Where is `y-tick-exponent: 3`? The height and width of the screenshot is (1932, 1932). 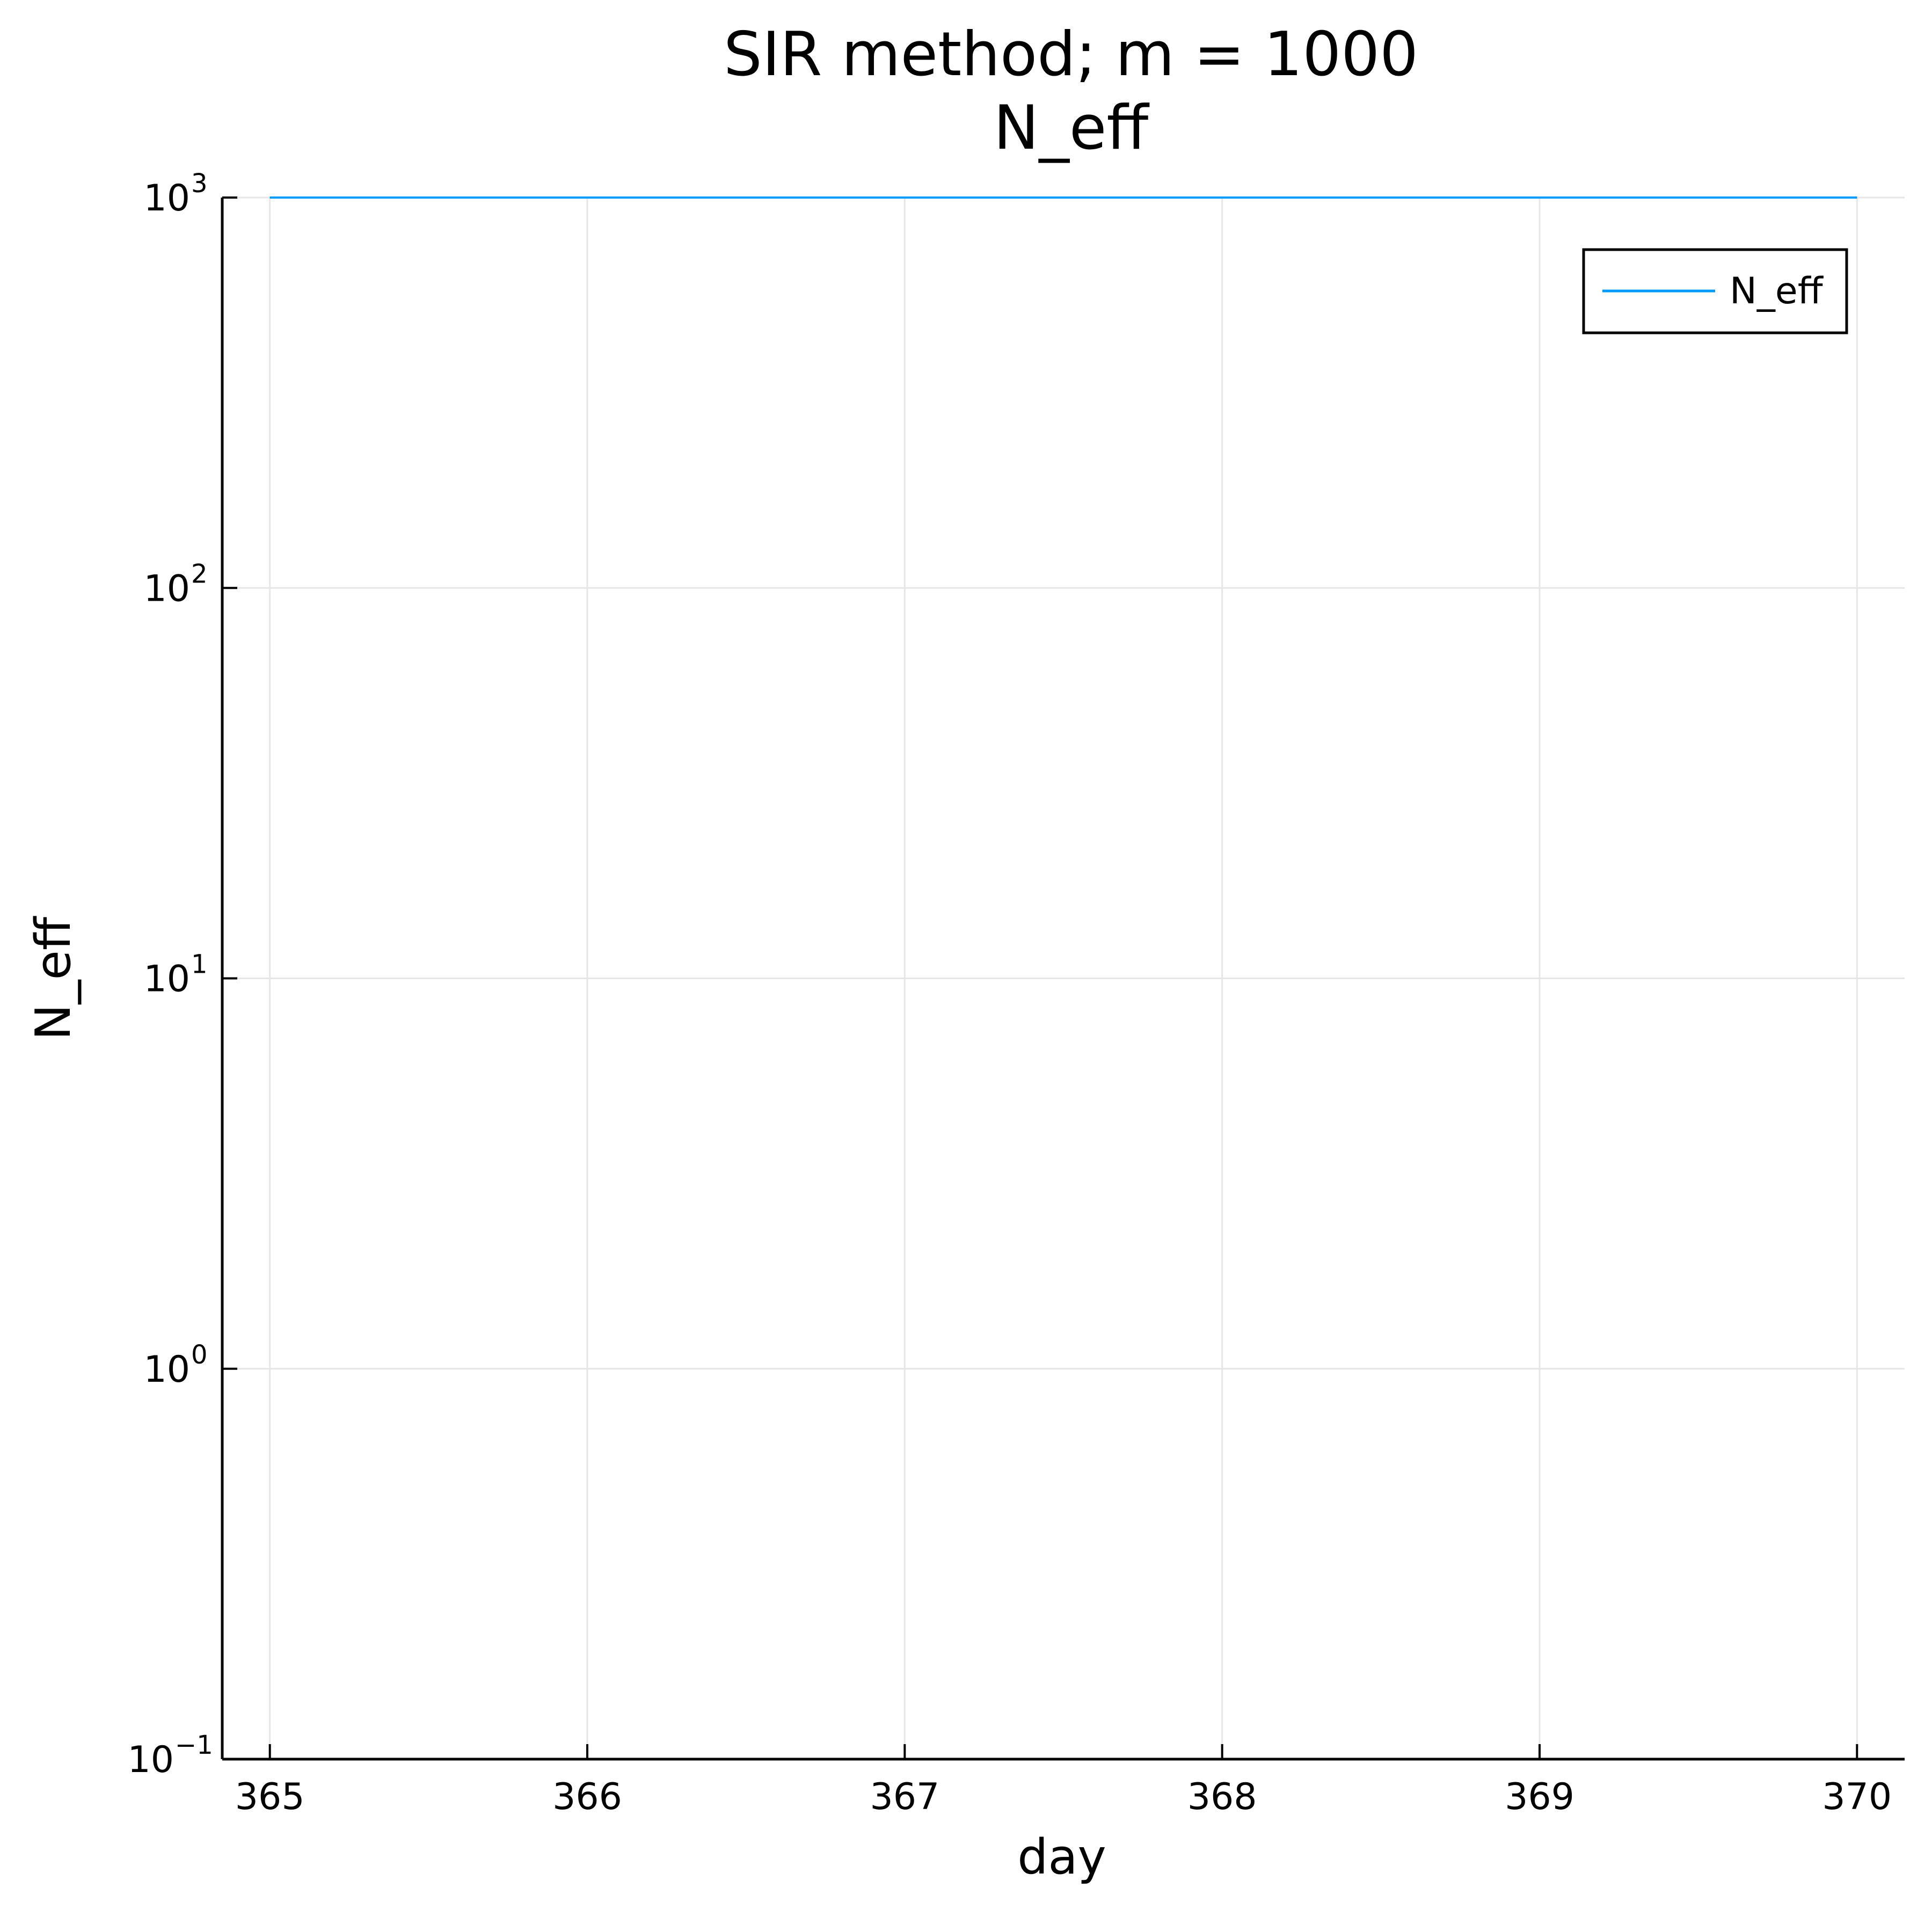 y-tick-exponent: 3 is located at coordinates (199, 184).